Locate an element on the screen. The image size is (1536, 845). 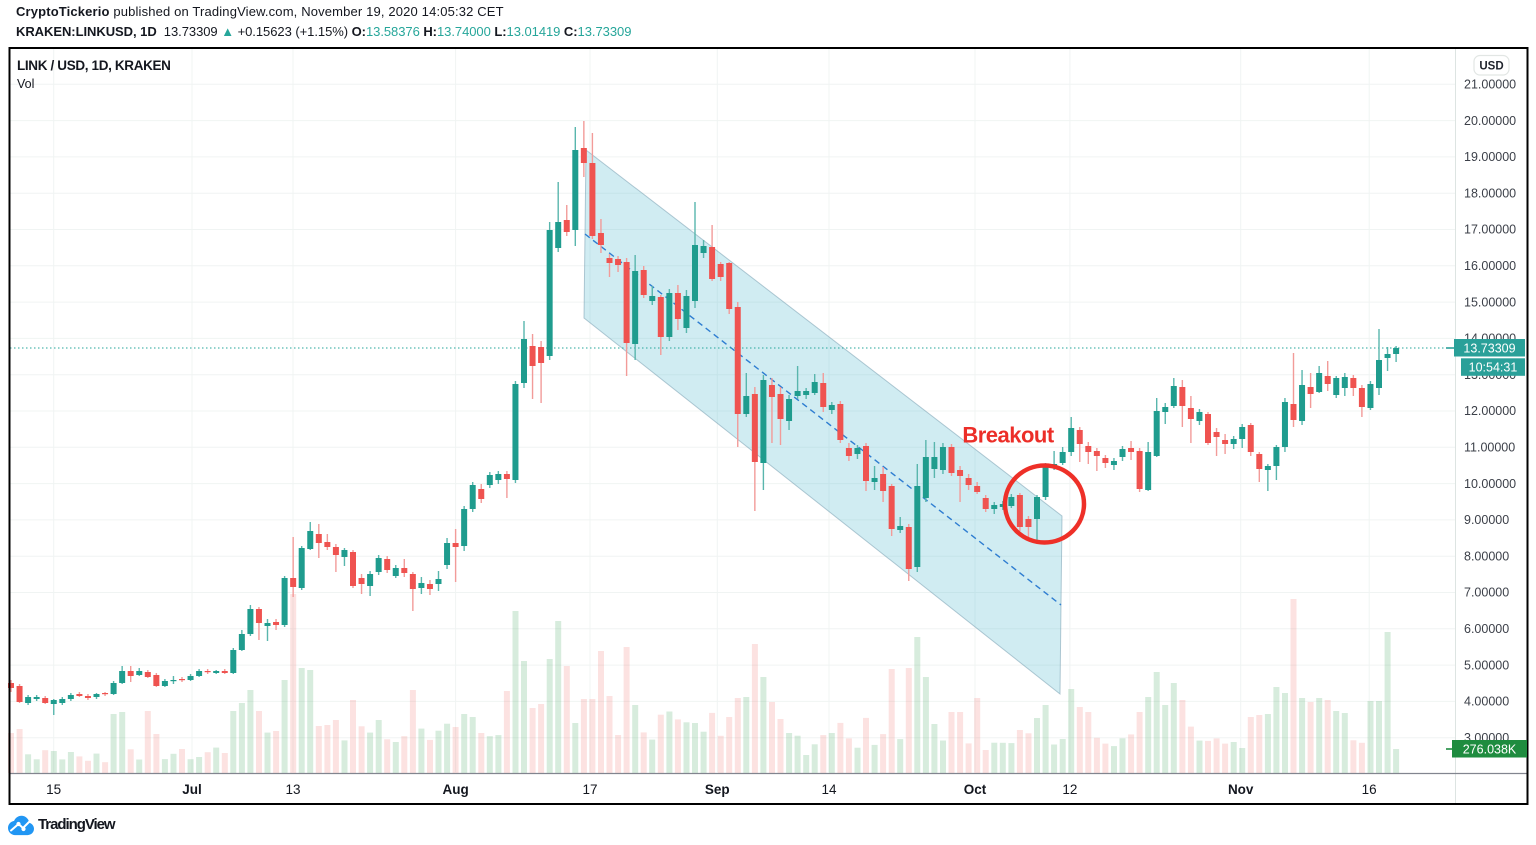
svg-text: 16 is located at coordinates (1369, 789).